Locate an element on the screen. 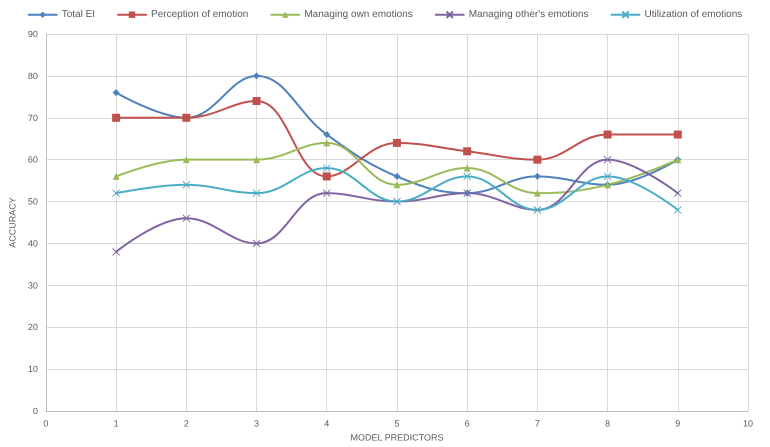  x-tick-label: 3 is located at coordinates (257, 423).